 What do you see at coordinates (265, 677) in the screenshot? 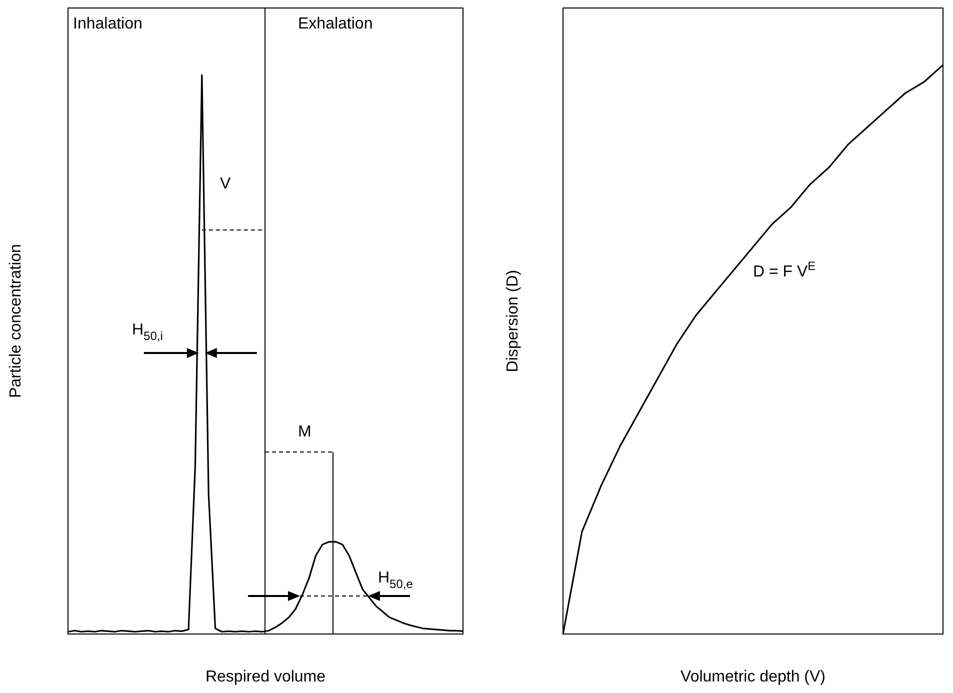
I see `x-axis-title: Respired volume` at bounding box center [265, 677].